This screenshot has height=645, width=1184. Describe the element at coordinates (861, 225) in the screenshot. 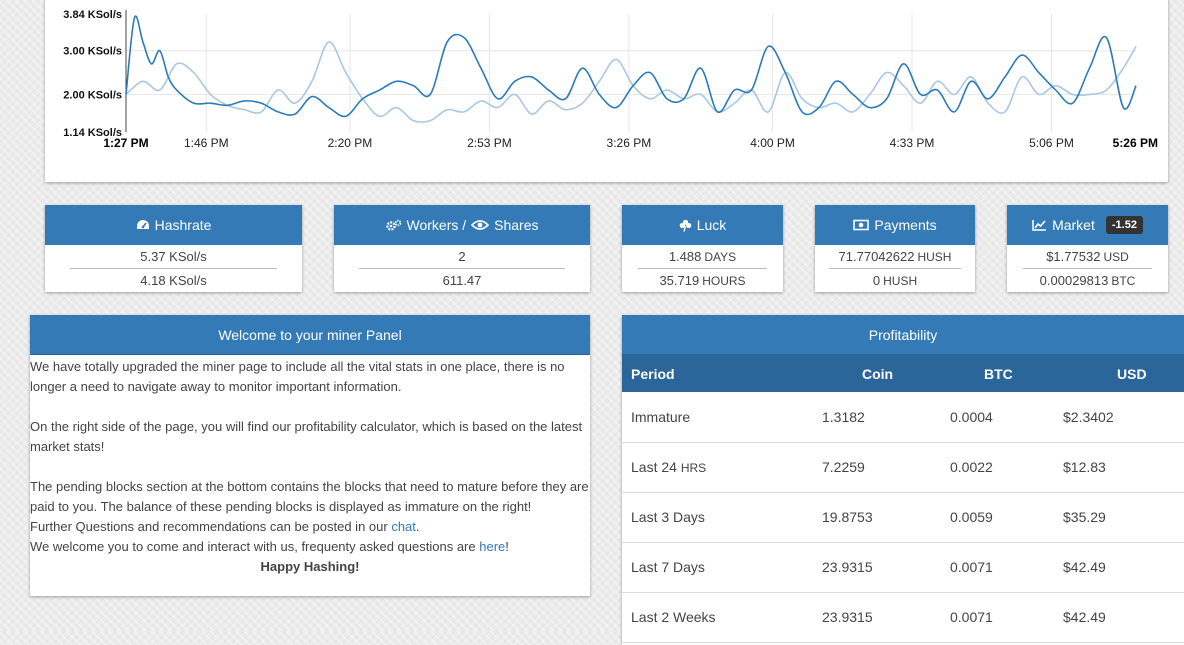

I see `money-icon` at that location.